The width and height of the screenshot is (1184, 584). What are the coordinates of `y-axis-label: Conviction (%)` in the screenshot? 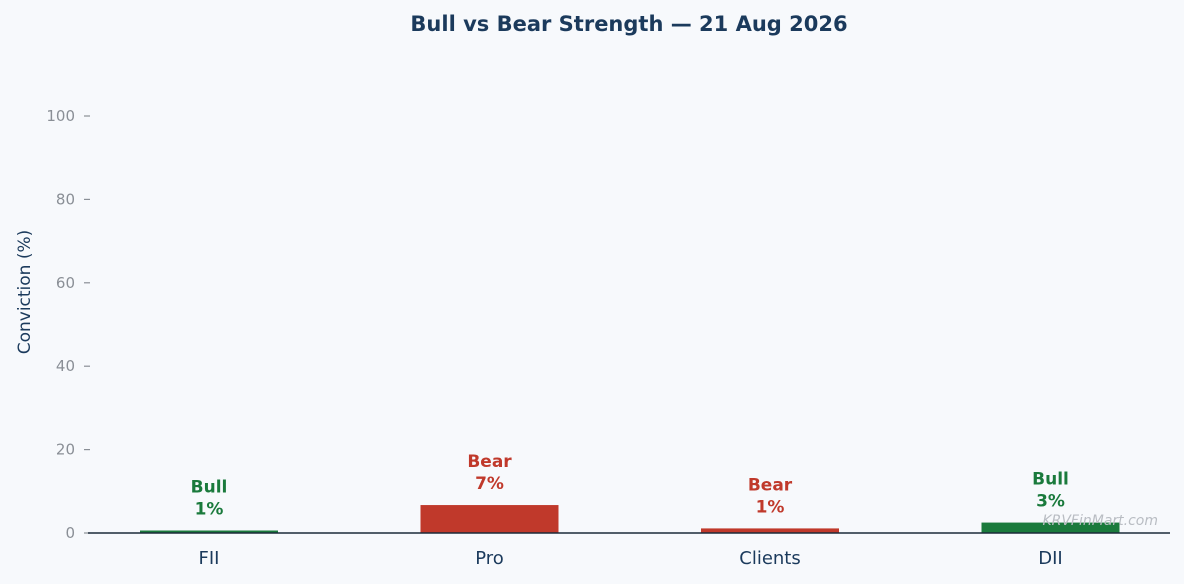 It's located at (25, 292).